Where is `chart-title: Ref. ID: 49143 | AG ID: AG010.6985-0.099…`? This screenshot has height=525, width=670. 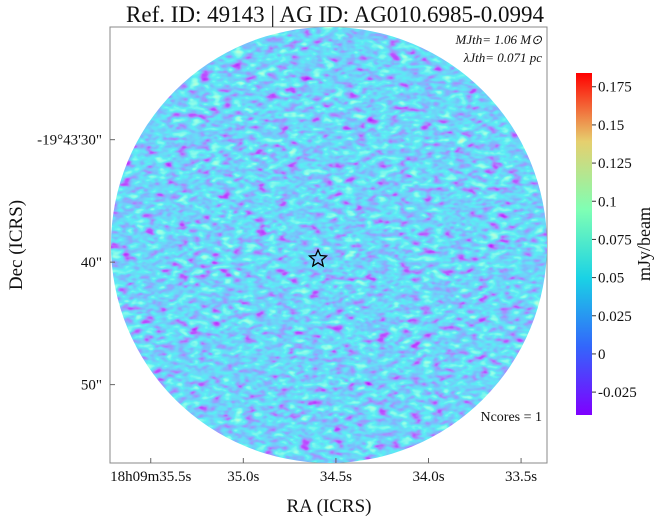
chart-title: Ref. ID: 49143 | AG ID: AG010.6985-0.099… is located at coordinates (335, 14).